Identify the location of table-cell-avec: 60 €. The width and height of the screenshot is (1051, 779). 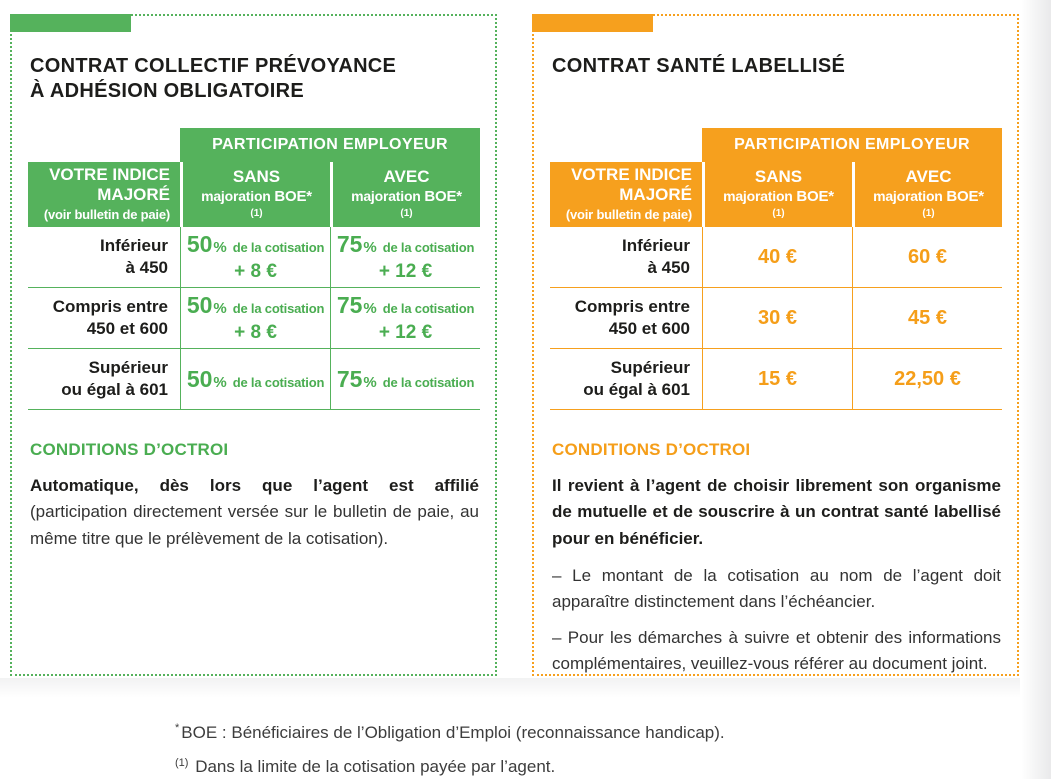
(927, 257).